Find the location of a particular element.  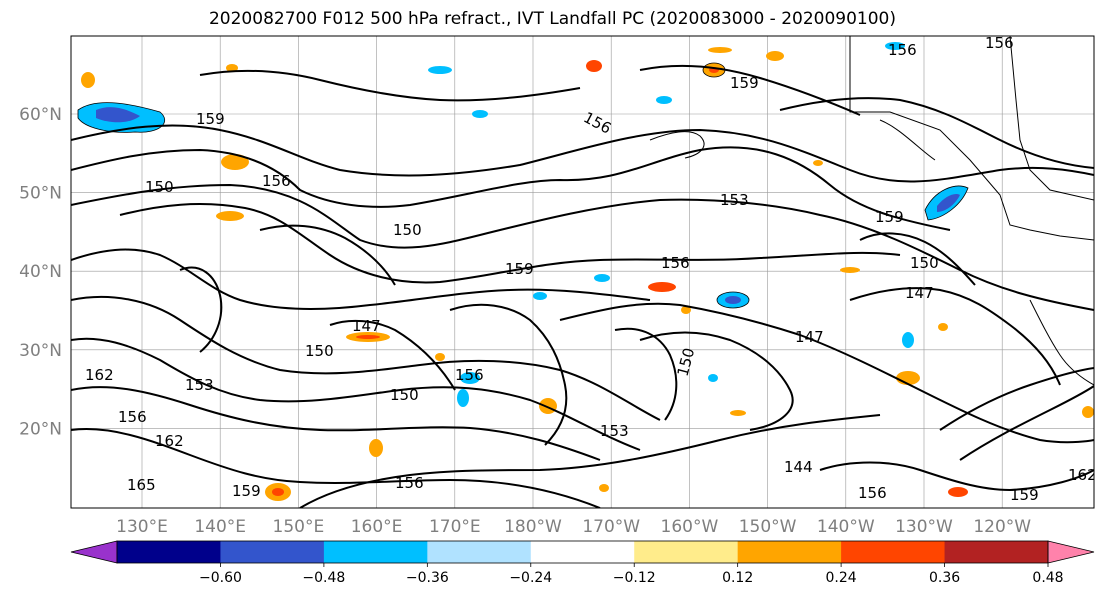

colorbar-tick-label: −0.60 is located at coordinates (220, 578).